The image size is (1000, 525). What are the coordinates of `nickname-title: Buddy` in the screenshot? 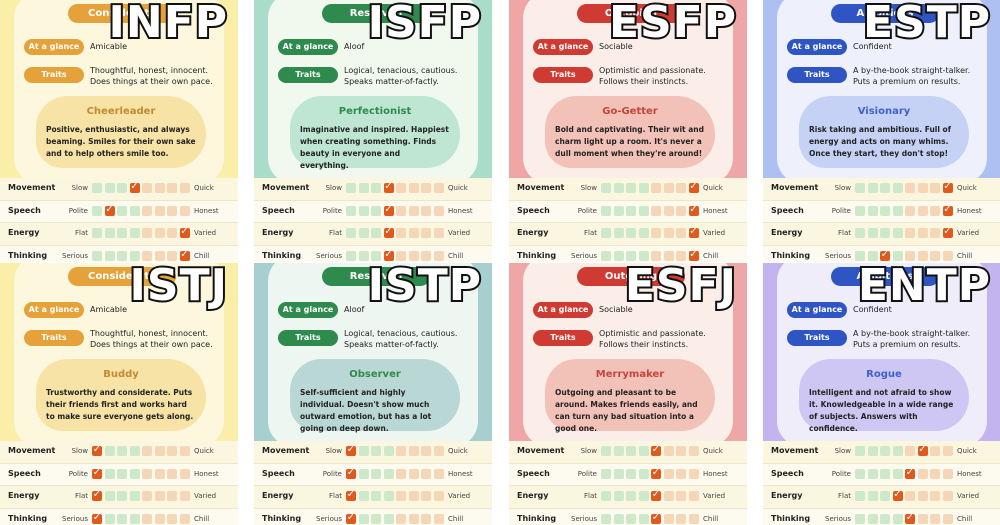 It's located at (121, 374).